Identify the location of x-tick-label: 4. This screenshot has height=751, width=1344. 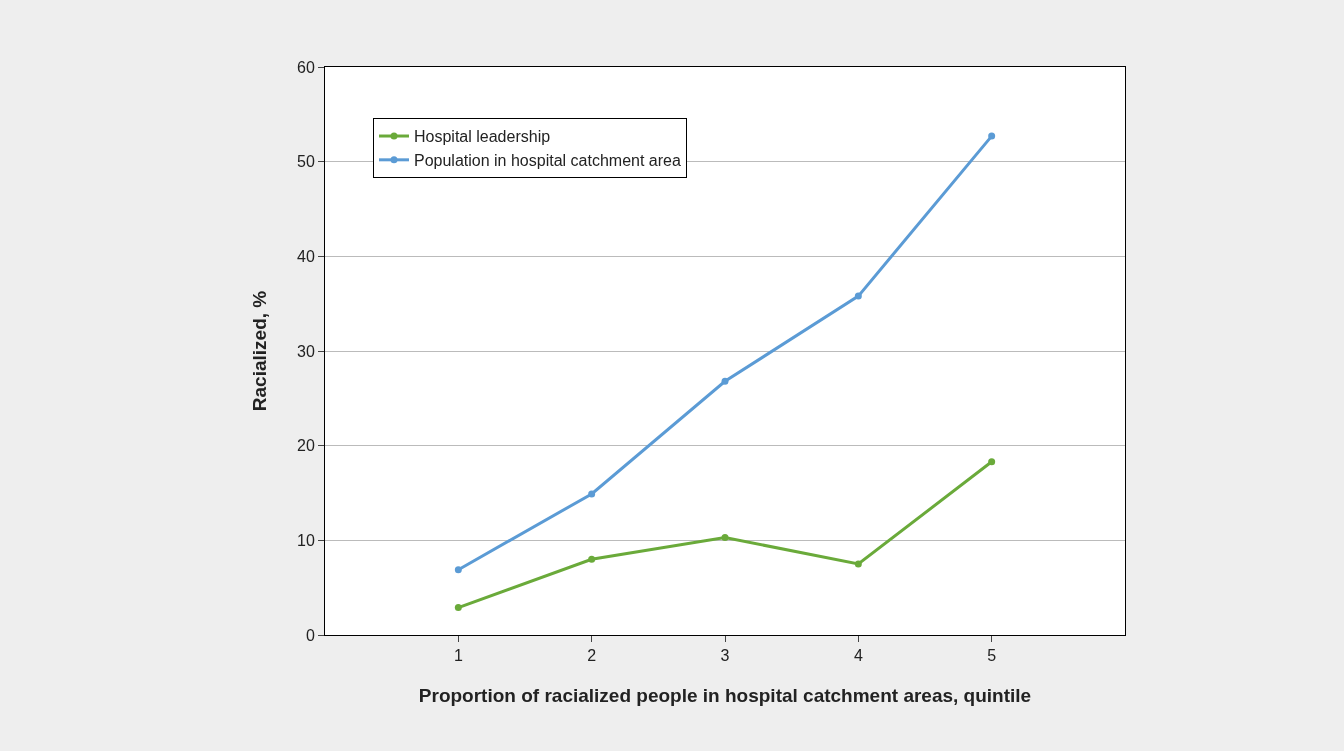
(858, 656).